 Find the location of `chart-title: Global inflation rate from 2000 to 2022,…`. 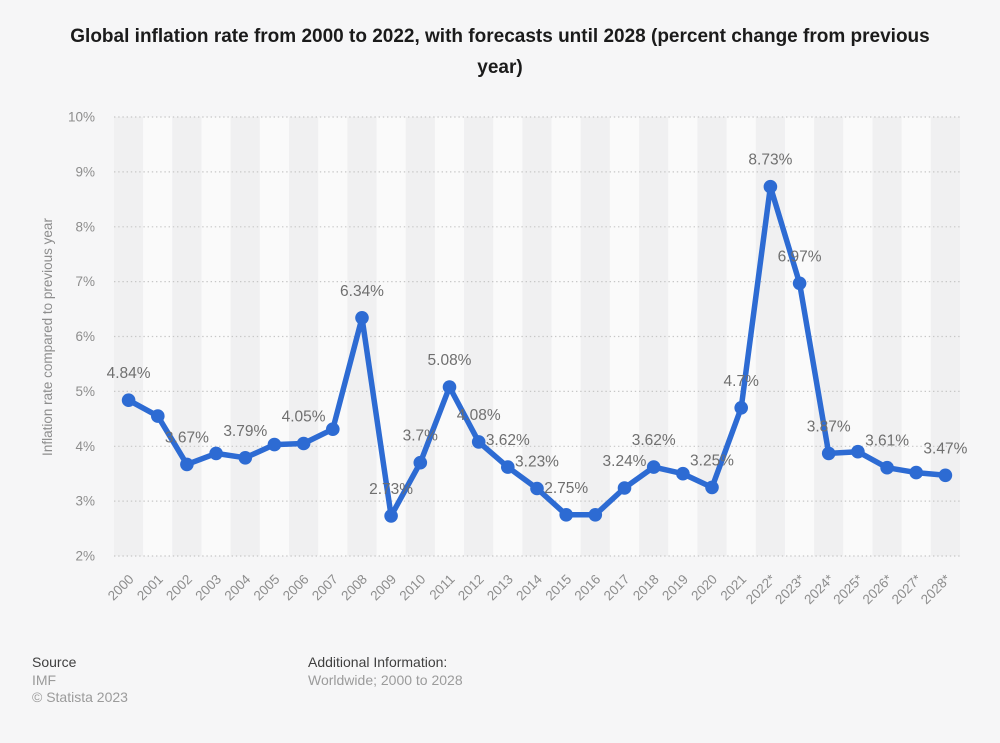

chart-title: Global inflation rate from 2000 to 2022,… is located at coordinates (500, 52).